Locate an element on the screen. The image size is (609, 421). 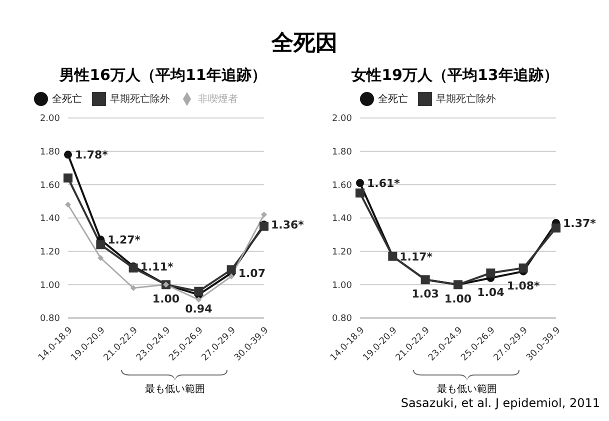
chart-subtitle: 男性16万人（平均11年追跡） is located at coordinates (163, 75).